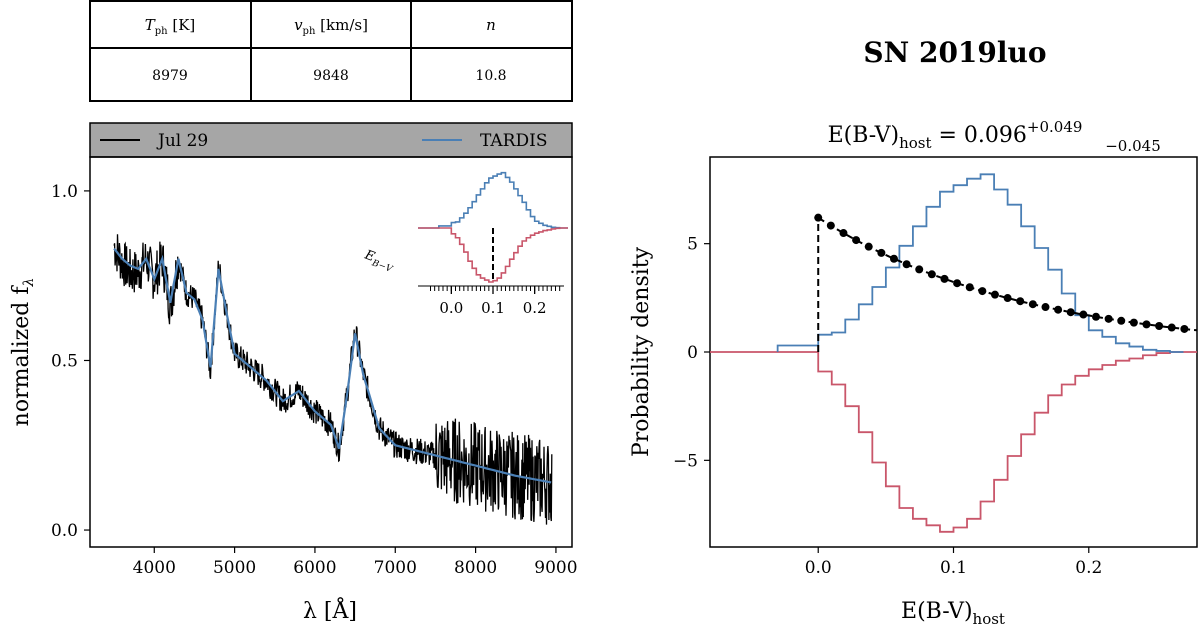  What do you see at coordinates (954, 52) in the screenshot?
I see `right-title: SN 2019luo` at bounding box center [954, 52].